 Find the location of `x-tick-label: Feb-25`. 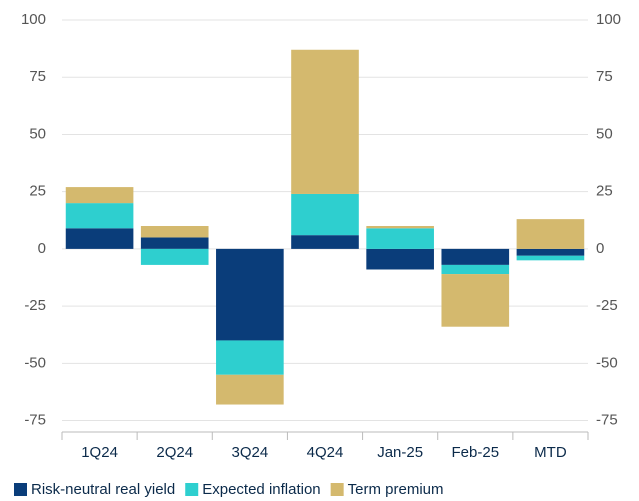

x-tick-label: Feb-25 is located at coordinates (476, 452).